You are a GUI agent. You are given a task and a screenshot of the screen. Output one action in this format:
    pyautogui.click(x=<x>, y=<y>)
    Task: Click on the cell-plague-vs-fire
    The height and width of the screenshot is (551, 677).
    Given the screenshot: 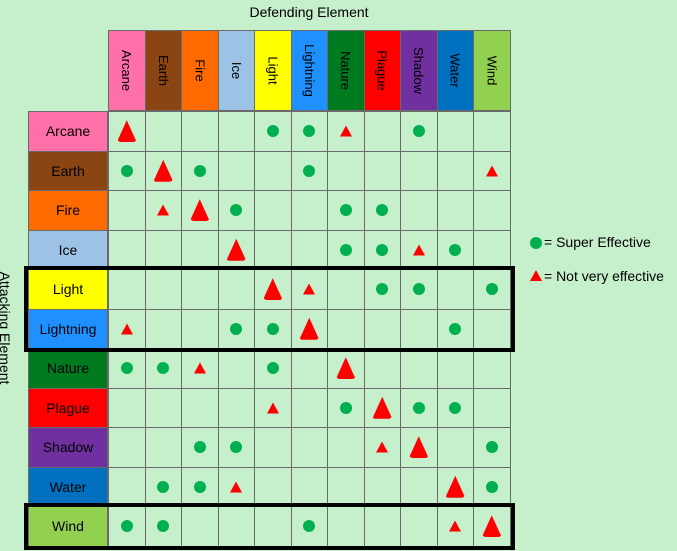 What is the action you would take?
    pyautogui.click(x=200, y=407)
    